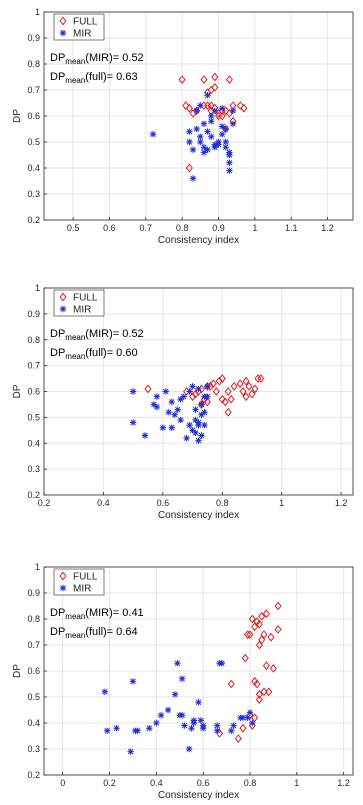 Image resolution: width=363 pixels, height=805 pixels. Describe the element at coordinates (62, 783) in the screenshot. I see `x-tick-label: 0` at that location.